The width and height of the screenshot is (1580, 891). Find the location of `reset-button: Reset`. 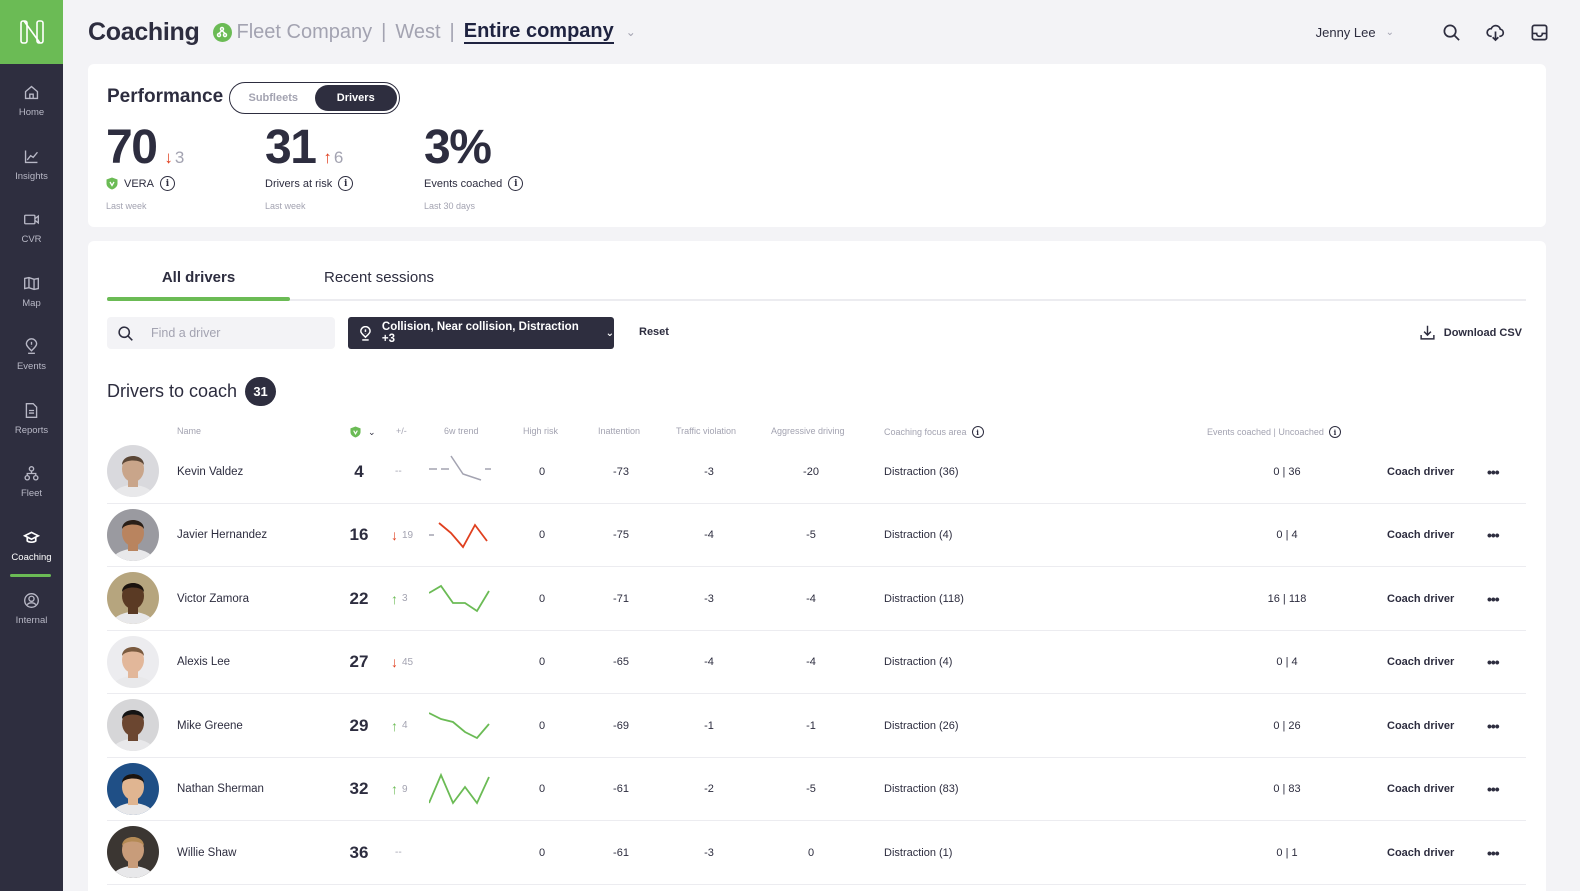

reset-button: Reset is located at coordinates (654, 332).